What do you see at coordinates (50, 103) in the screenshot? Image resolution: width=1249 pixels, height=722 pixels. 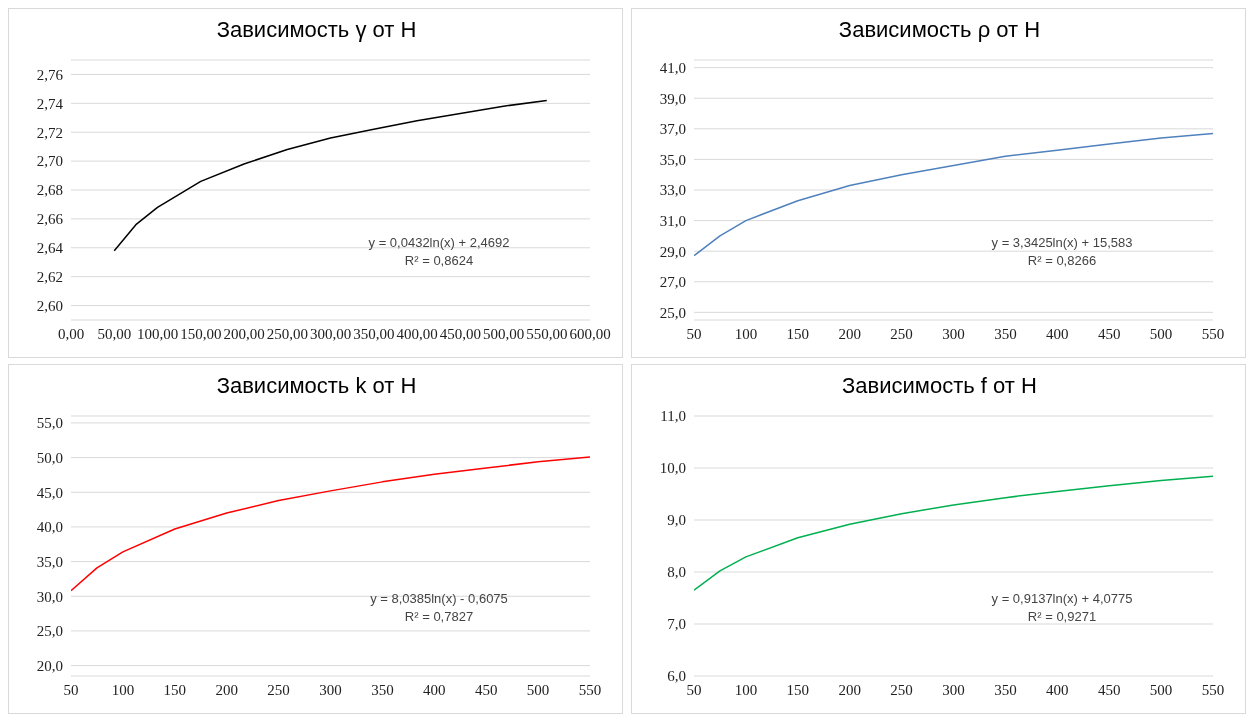 I see `y-tick-label: 2,74` at bounding box center [50, 103].